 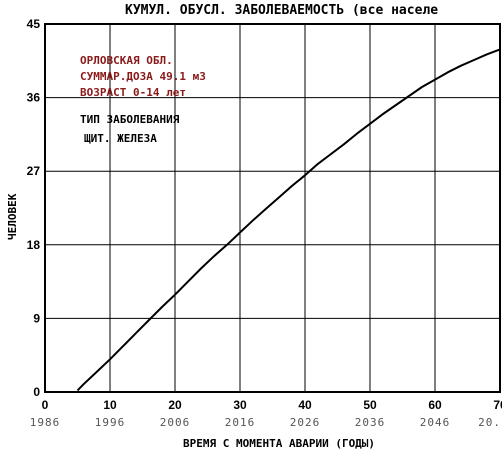 What do you see at coordinates (240, 422) in the screenshot?
I see `x-year-tick-label: 2016` at bounding box center [240, 422].